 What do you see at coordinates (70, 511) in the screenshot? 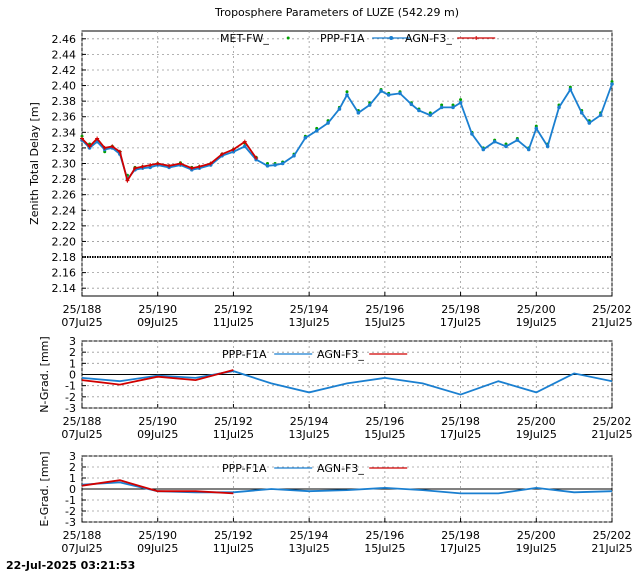
I see `y-tick-label: -2` at bounding box center [70, 511].